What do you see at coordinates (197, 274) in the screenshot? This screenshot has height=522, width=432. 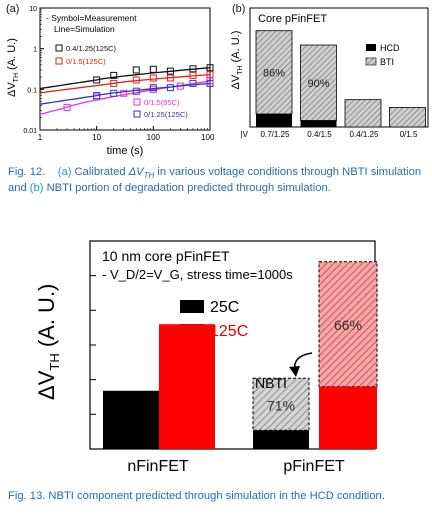 I see `chart-title-line2: - V_D/2=V_G, stress time=1000s` at bounding box center [197, 274].